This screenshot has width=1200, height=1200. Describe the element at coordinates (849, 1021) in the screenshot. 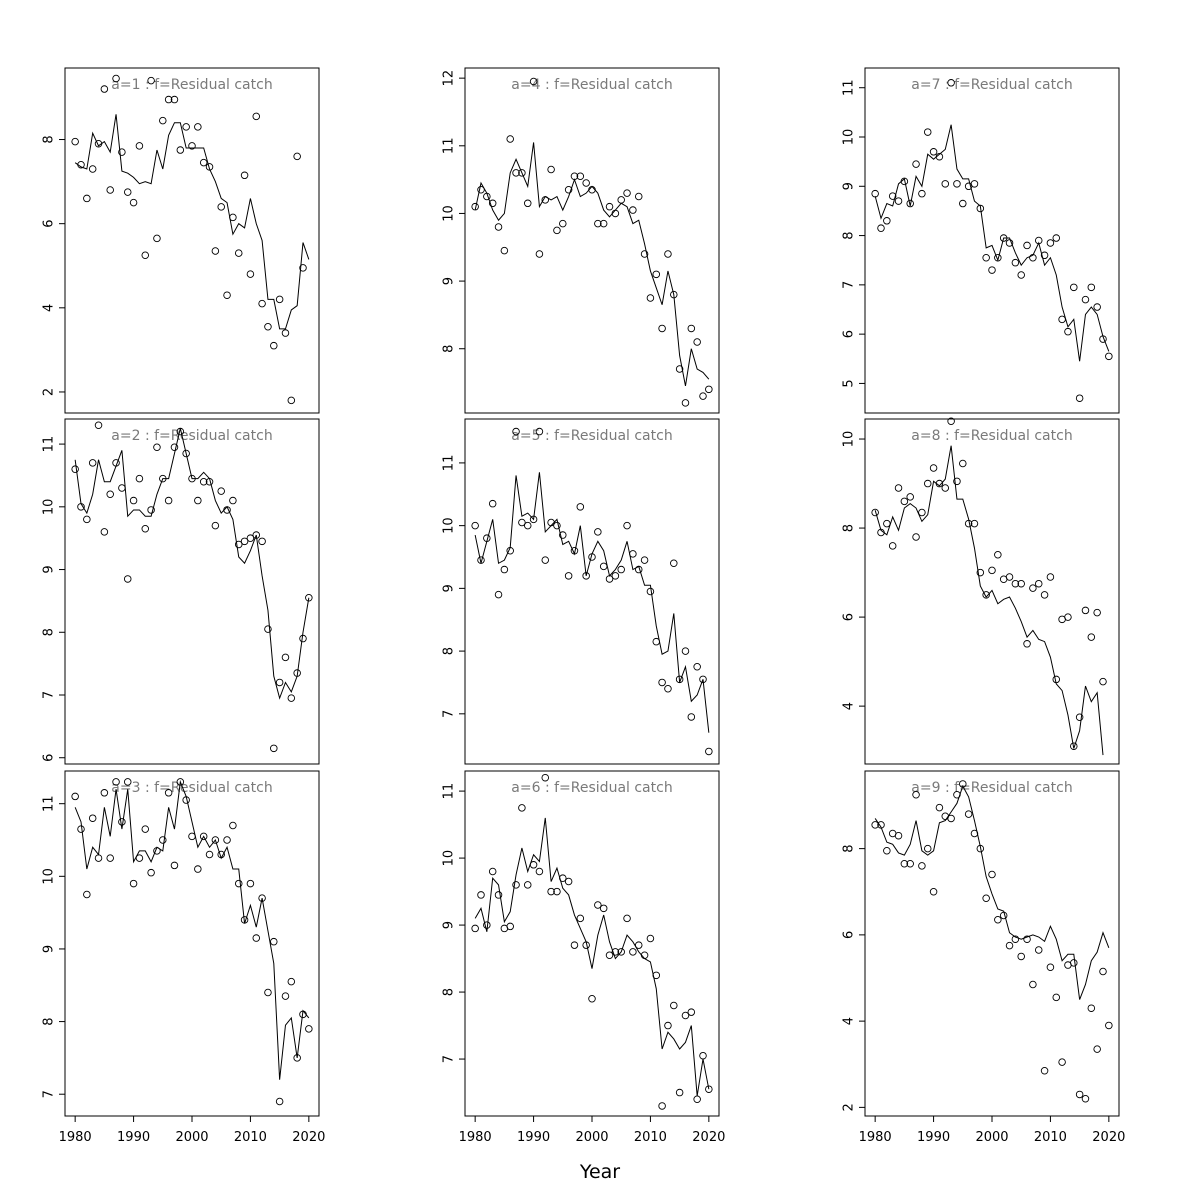

I see `y-tick-label: 4` at that location.